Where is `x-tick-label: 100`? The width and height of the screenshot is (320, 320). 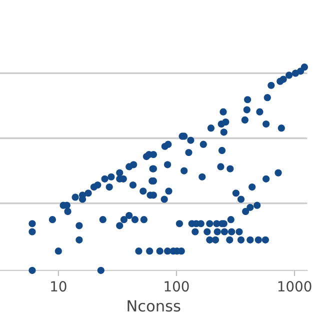
x-tick-label: 100 is located at coordinates (176, 286).